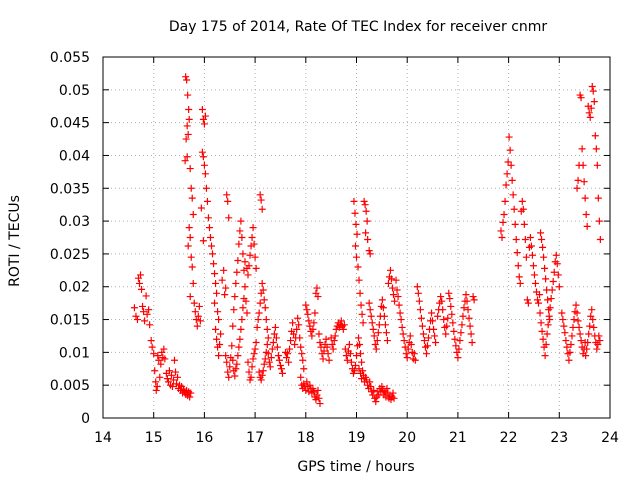 This screenshot has height=480, width=640. I want to click on x-tick-label: 14, so click(103, 438).